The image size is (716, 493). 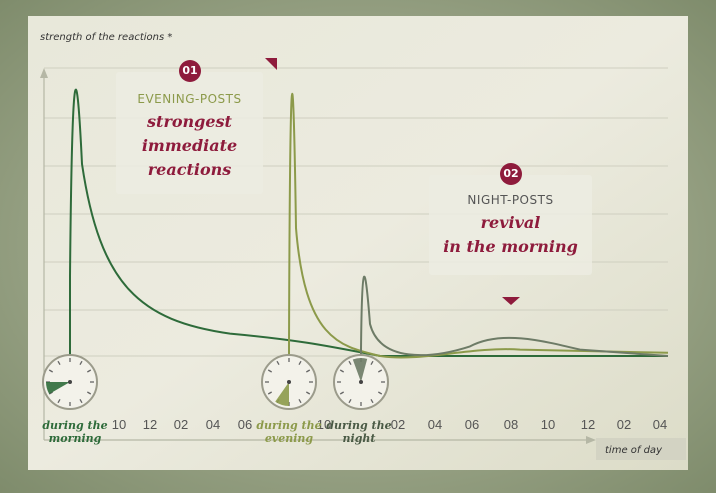 What do you see at coordinates (510, 234) in the screenshot?
I see `annotation-text-02: revival in the morning` at bounding box center [510, 234].